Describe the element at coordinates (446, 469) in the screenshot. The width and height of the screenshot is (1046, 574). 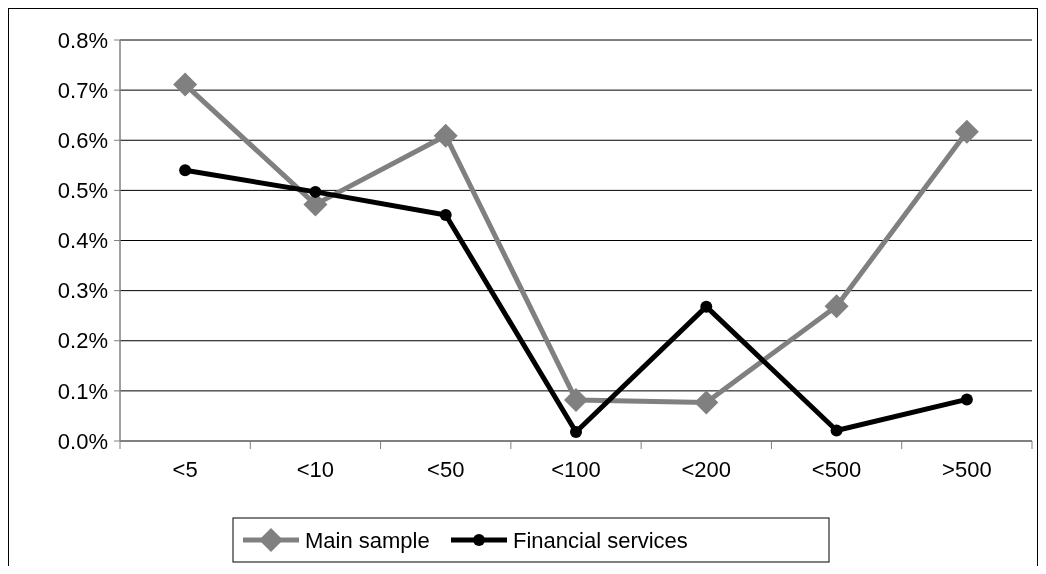
I see `x-tick-label: <50` at that location.